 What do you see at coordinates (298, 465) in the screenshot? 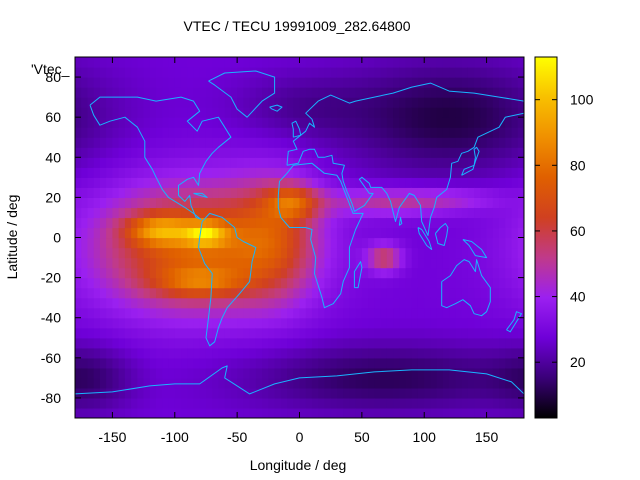
I see `x-axis-label: Longitude / deg` at bounding box center [298, 465].